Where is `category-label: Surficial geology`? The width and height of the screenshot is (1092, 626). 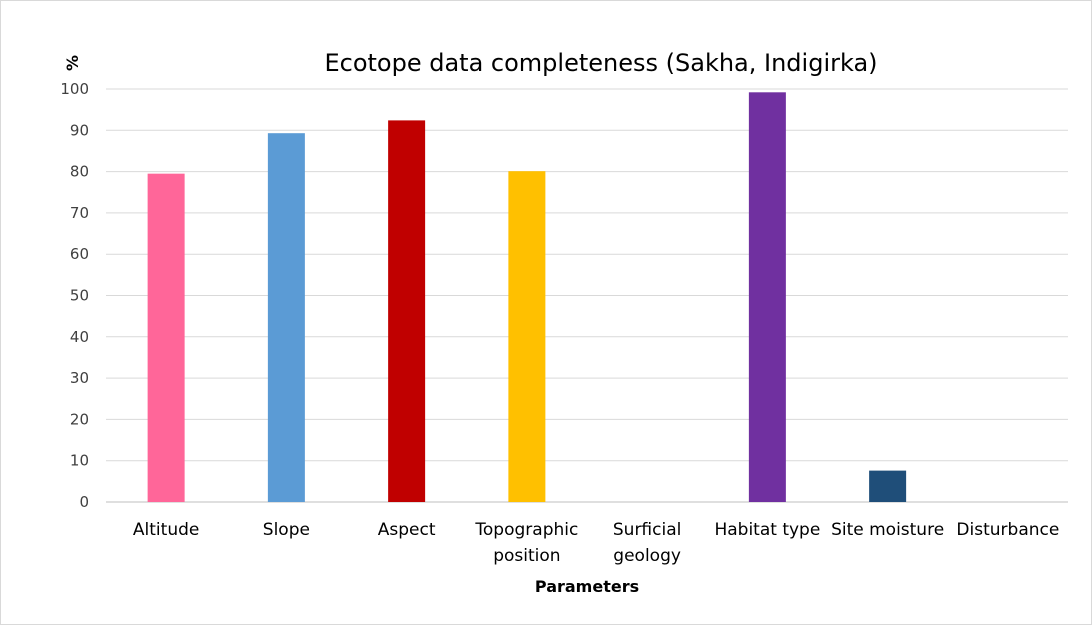 category-label: Surficial geology is located at coordinates (647, 543).